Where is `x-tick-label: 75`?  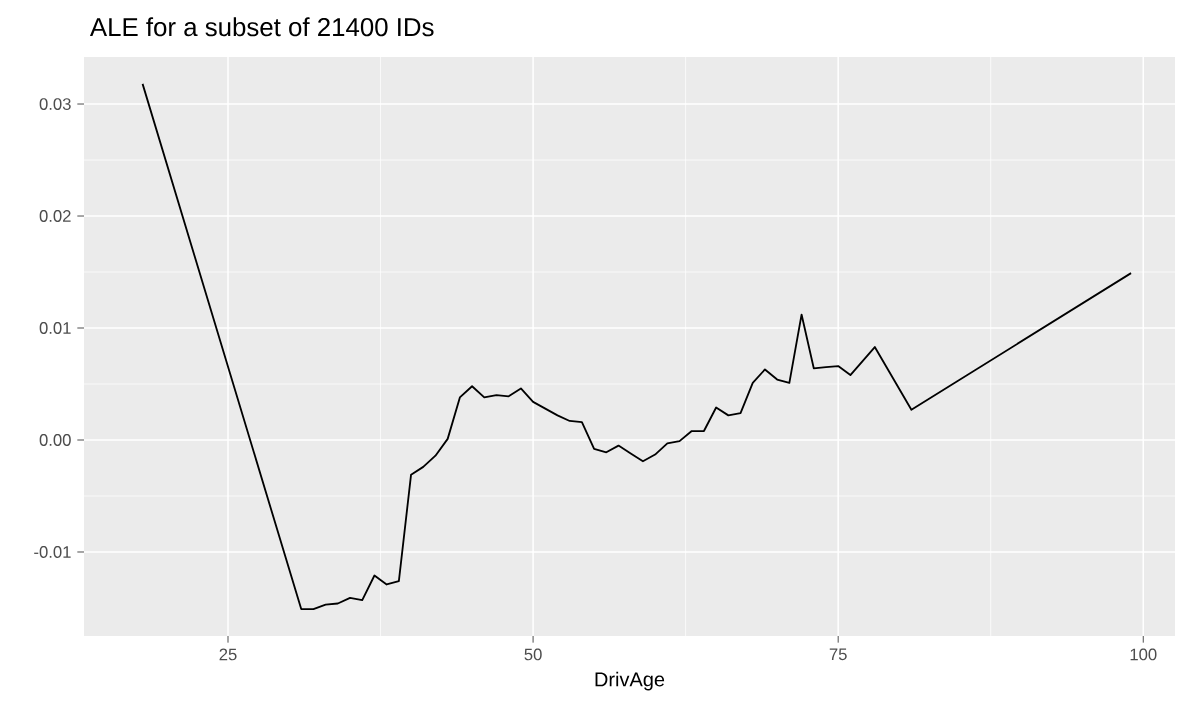 x-tick-label: 75 is located at coordinates (838, 654).